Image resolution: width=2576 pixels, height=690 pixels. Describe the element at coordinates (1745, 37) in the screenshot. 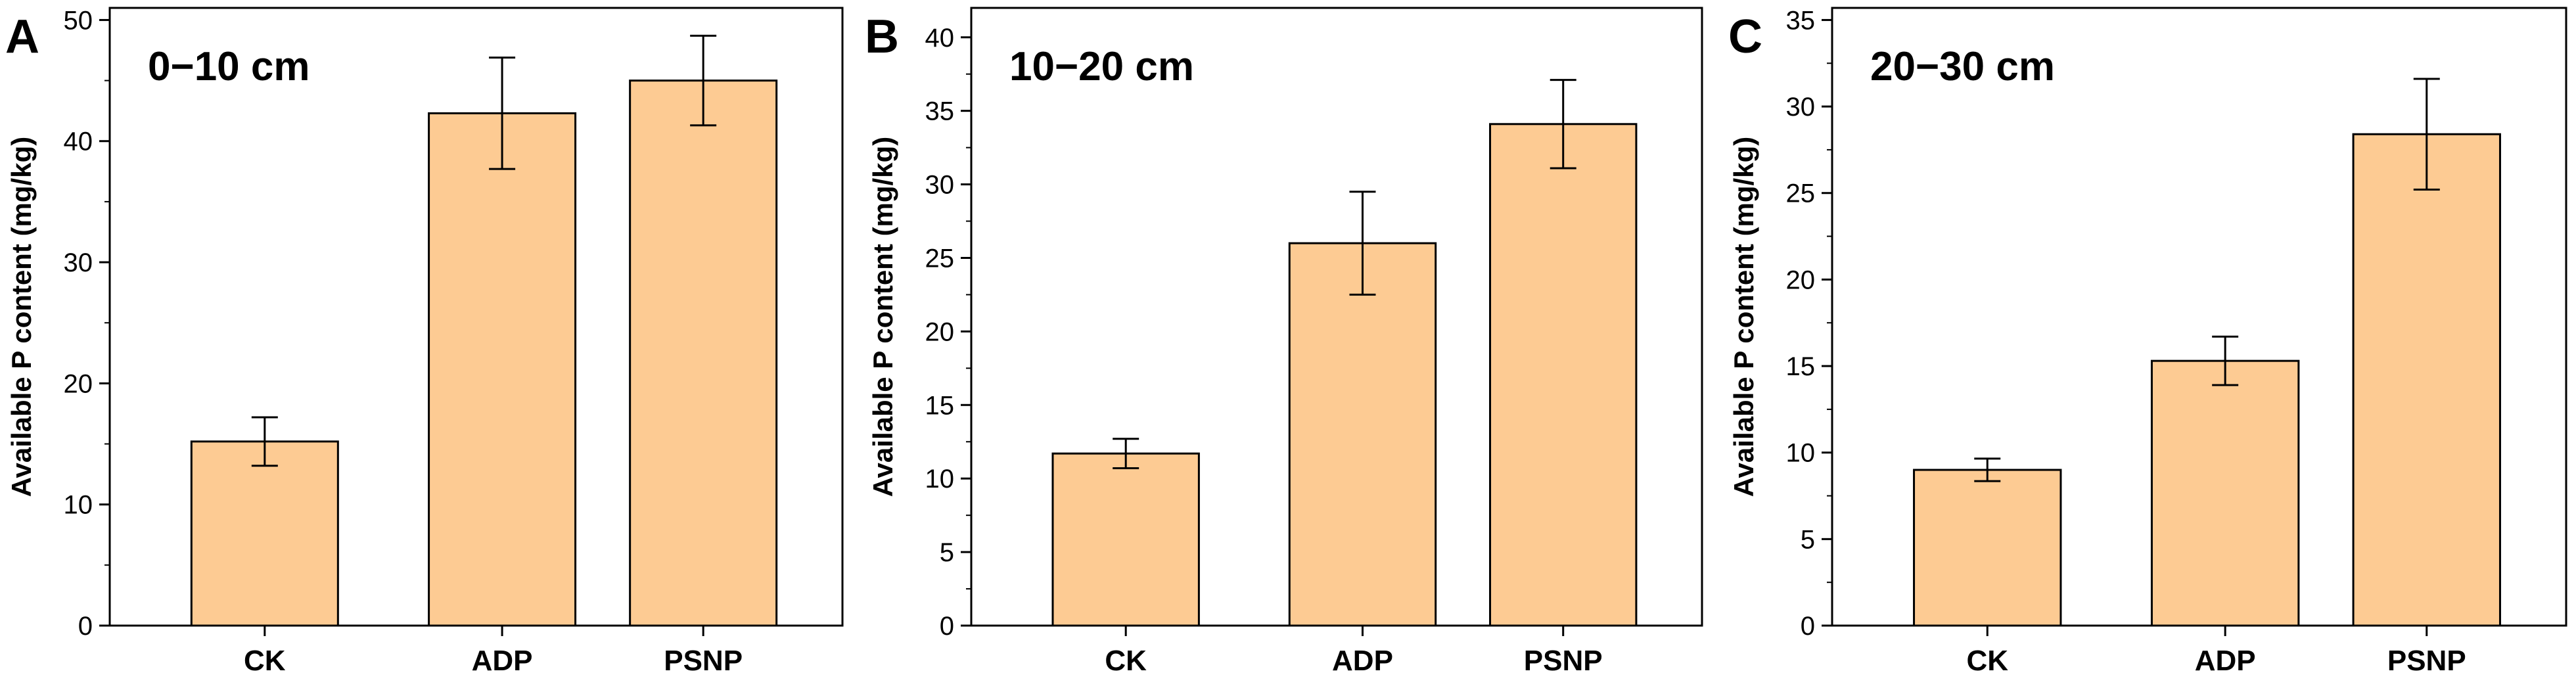

I see `panel-letter: C` at that location.